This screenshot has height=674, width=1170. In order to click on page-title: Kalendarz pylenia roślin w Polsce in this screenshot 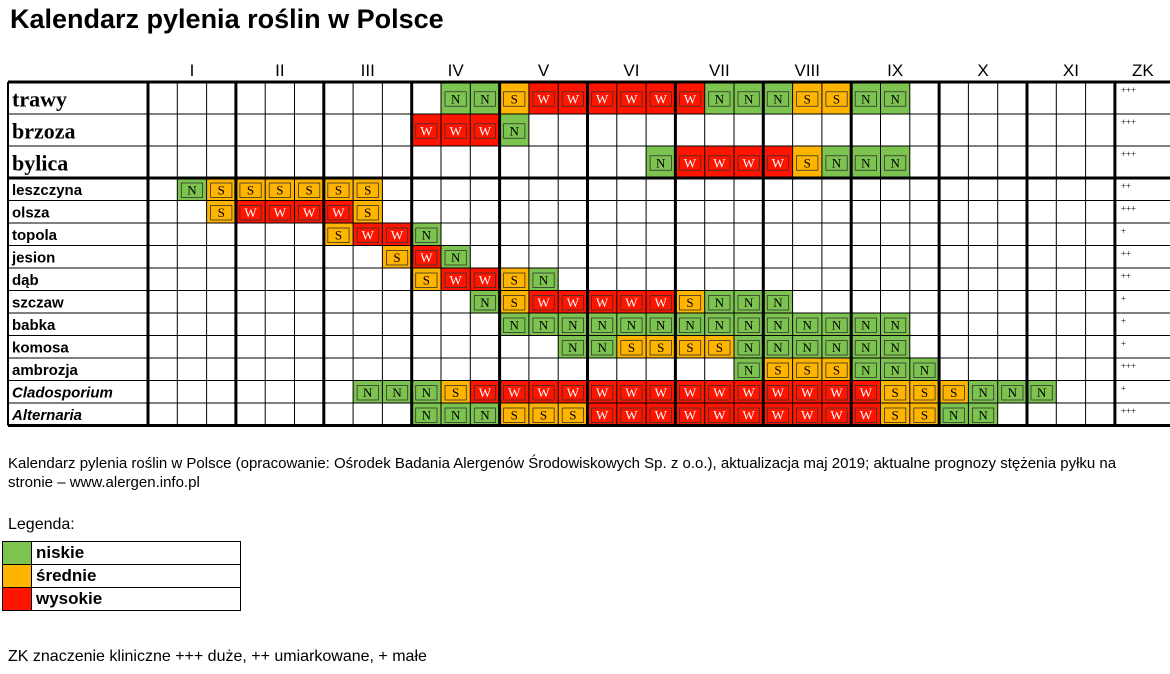, I will do `click(227, 19)`.